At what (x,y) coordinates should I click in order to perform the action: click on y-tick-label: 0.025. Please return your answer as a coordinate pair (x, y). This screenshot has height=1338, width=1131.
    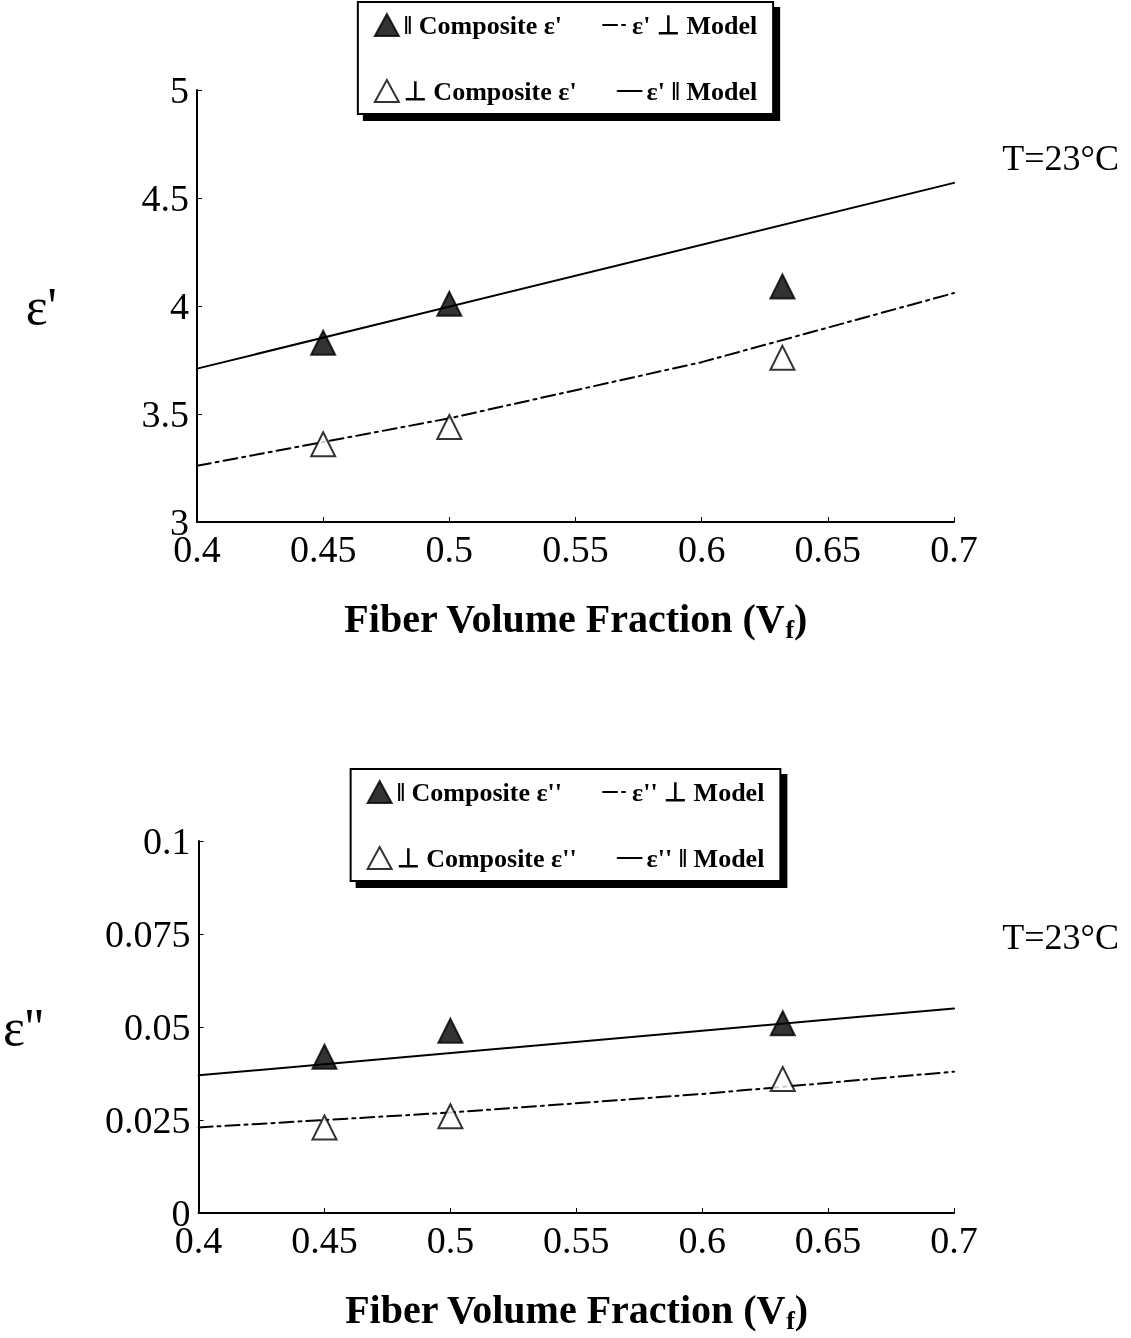
    Looking at the image, I should click on (148, 1120).